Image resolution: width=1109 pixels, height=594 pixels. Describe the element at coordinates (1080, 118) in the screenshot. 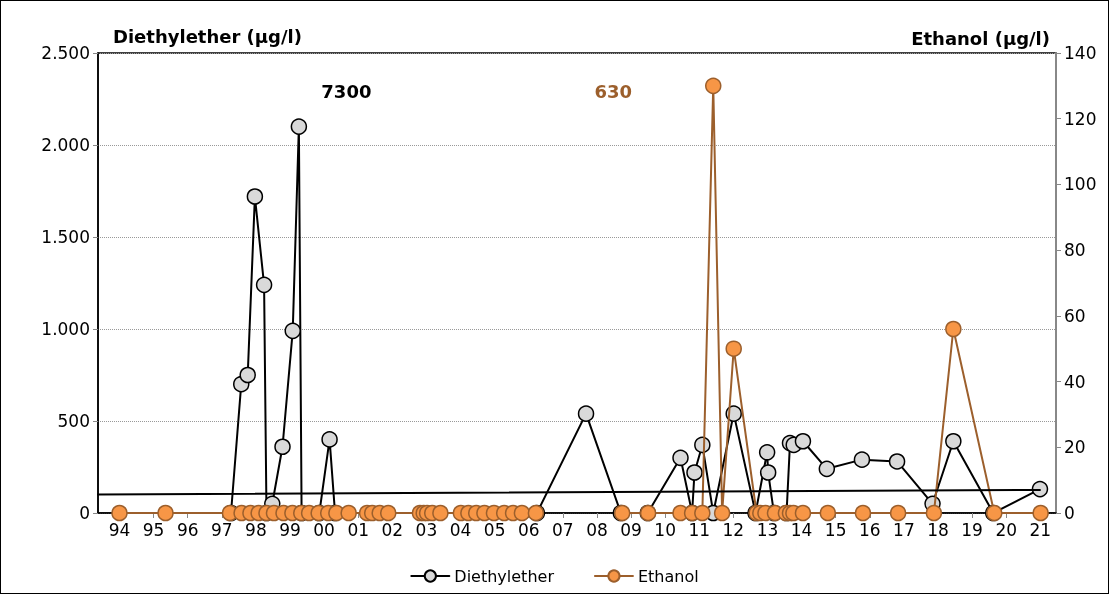

I see `y2-tick-label: 120` at that location.